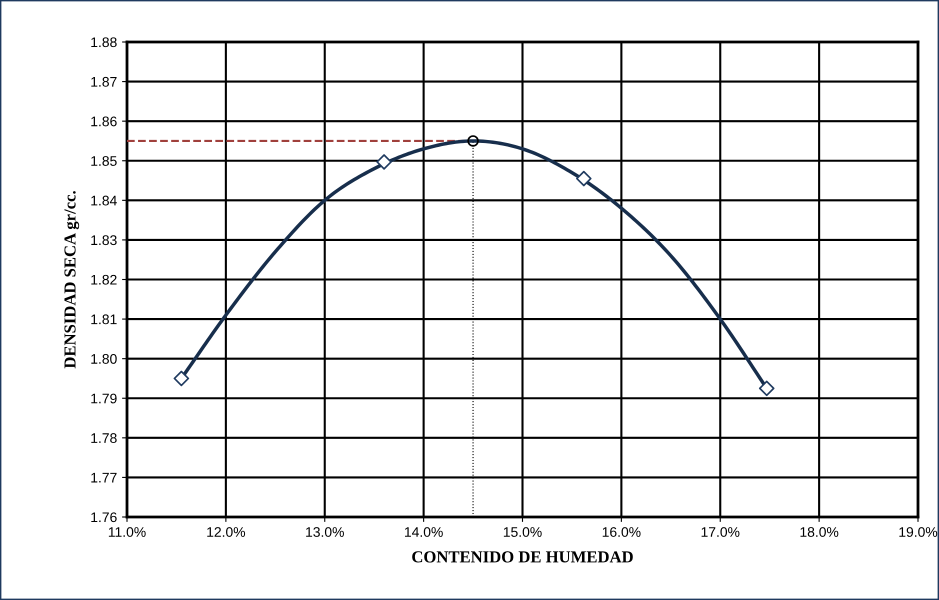 This screenshot has height=600, width=939. I want to click on y-tick-label: 1.86, so click(104, 121).